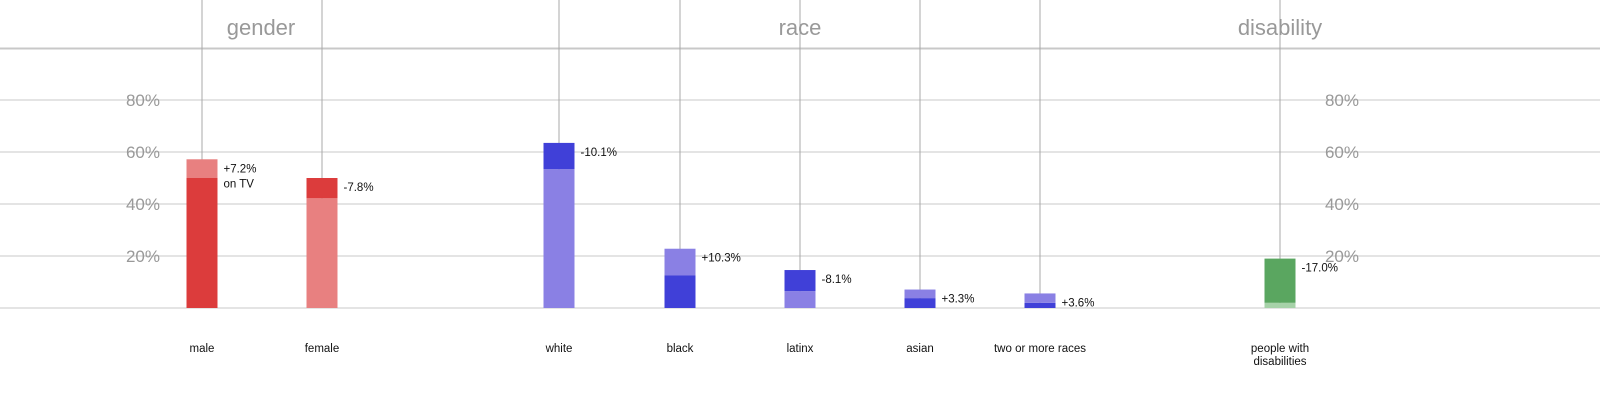 The image size is (1600, 400). What do you see at coordinates (261, 27) in the screenshot?
I see `section-title-gender: gender` at bounding box center [261, 27].